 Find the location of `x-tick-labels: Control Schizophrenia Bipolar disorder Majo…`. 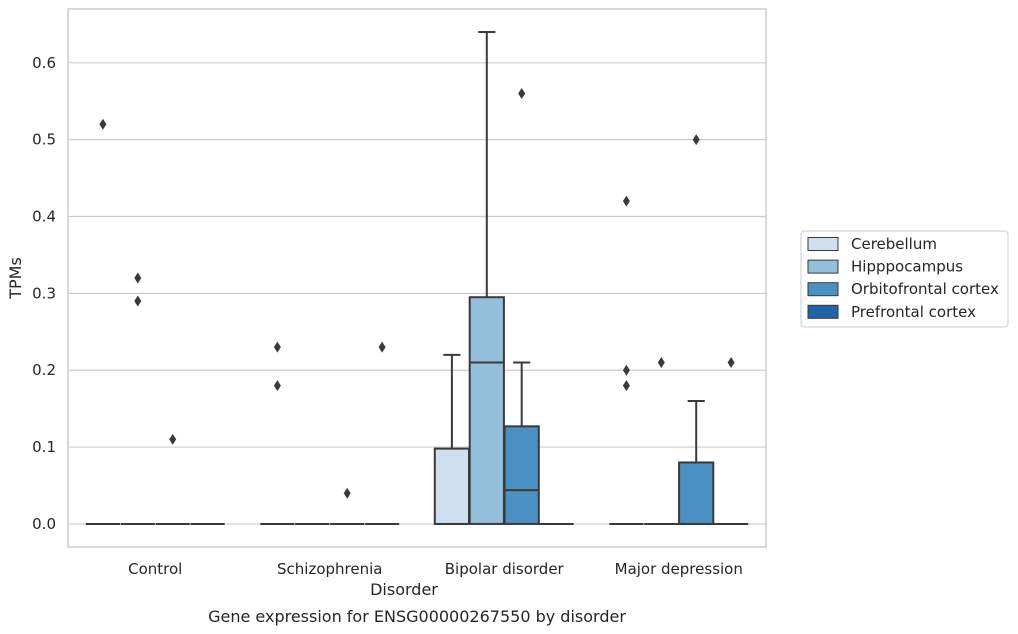

x-tick-labels: Control Schizophrenia Bipolar disorder Majo… is located at coordinates (435, 569).